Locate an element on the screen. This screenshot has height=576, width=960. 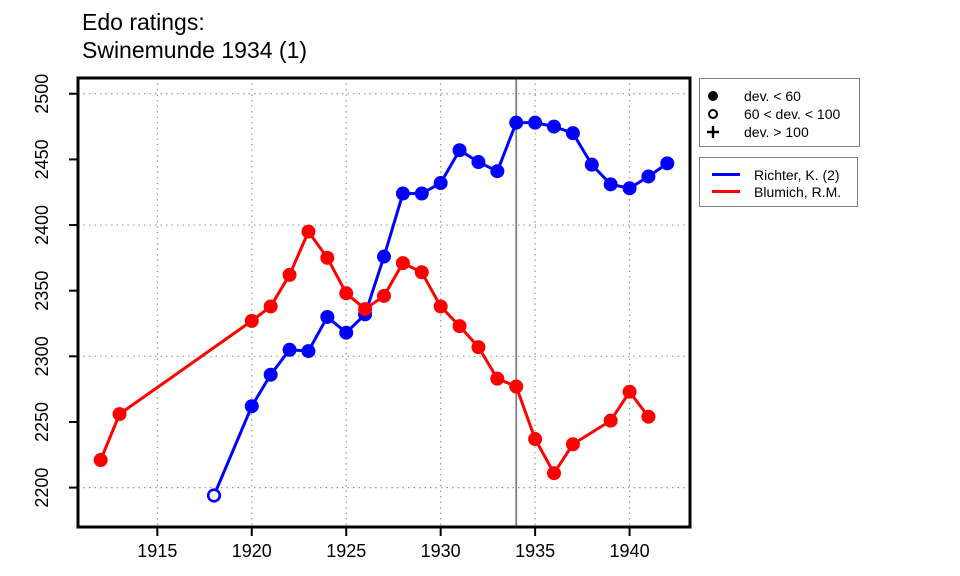
deviation-legend: dev. < 60 60 < dev. < 100 dev. > 100 is located at coordinates (779, 112).